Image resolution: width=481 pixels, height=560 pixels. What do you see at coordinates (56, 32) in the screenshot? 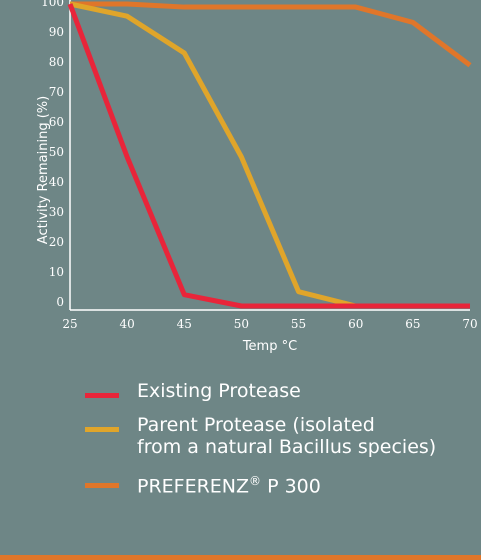
I see `y-tick-label: 90` at bounding box center [56, 32].